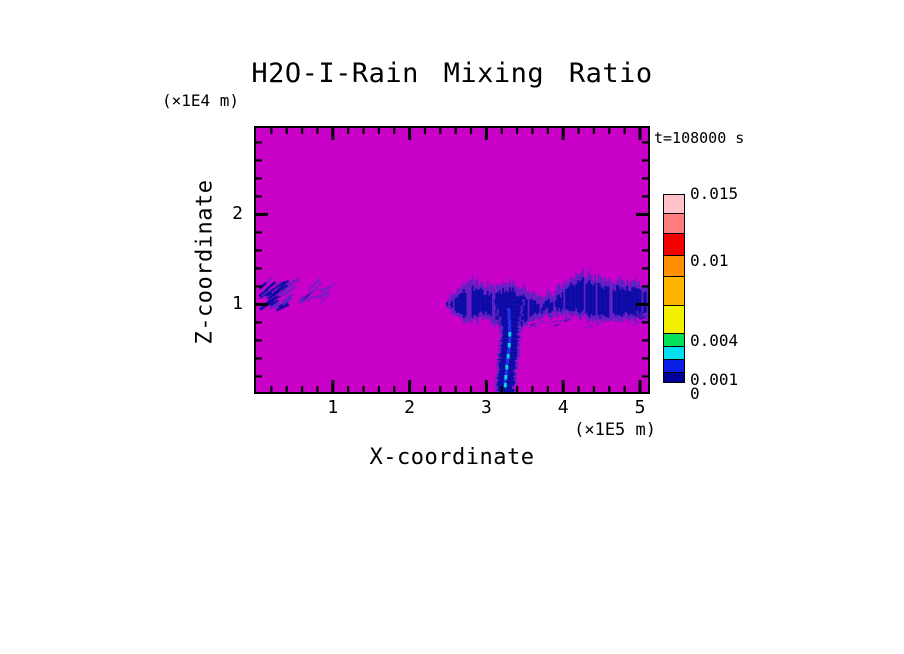 The width and height of the screenshot is (904, 654). What do you see at coordinates (714, 379) in the screenshot?
I see `colorbar-tick-label: 0.001` at bounding box center [714, 379].